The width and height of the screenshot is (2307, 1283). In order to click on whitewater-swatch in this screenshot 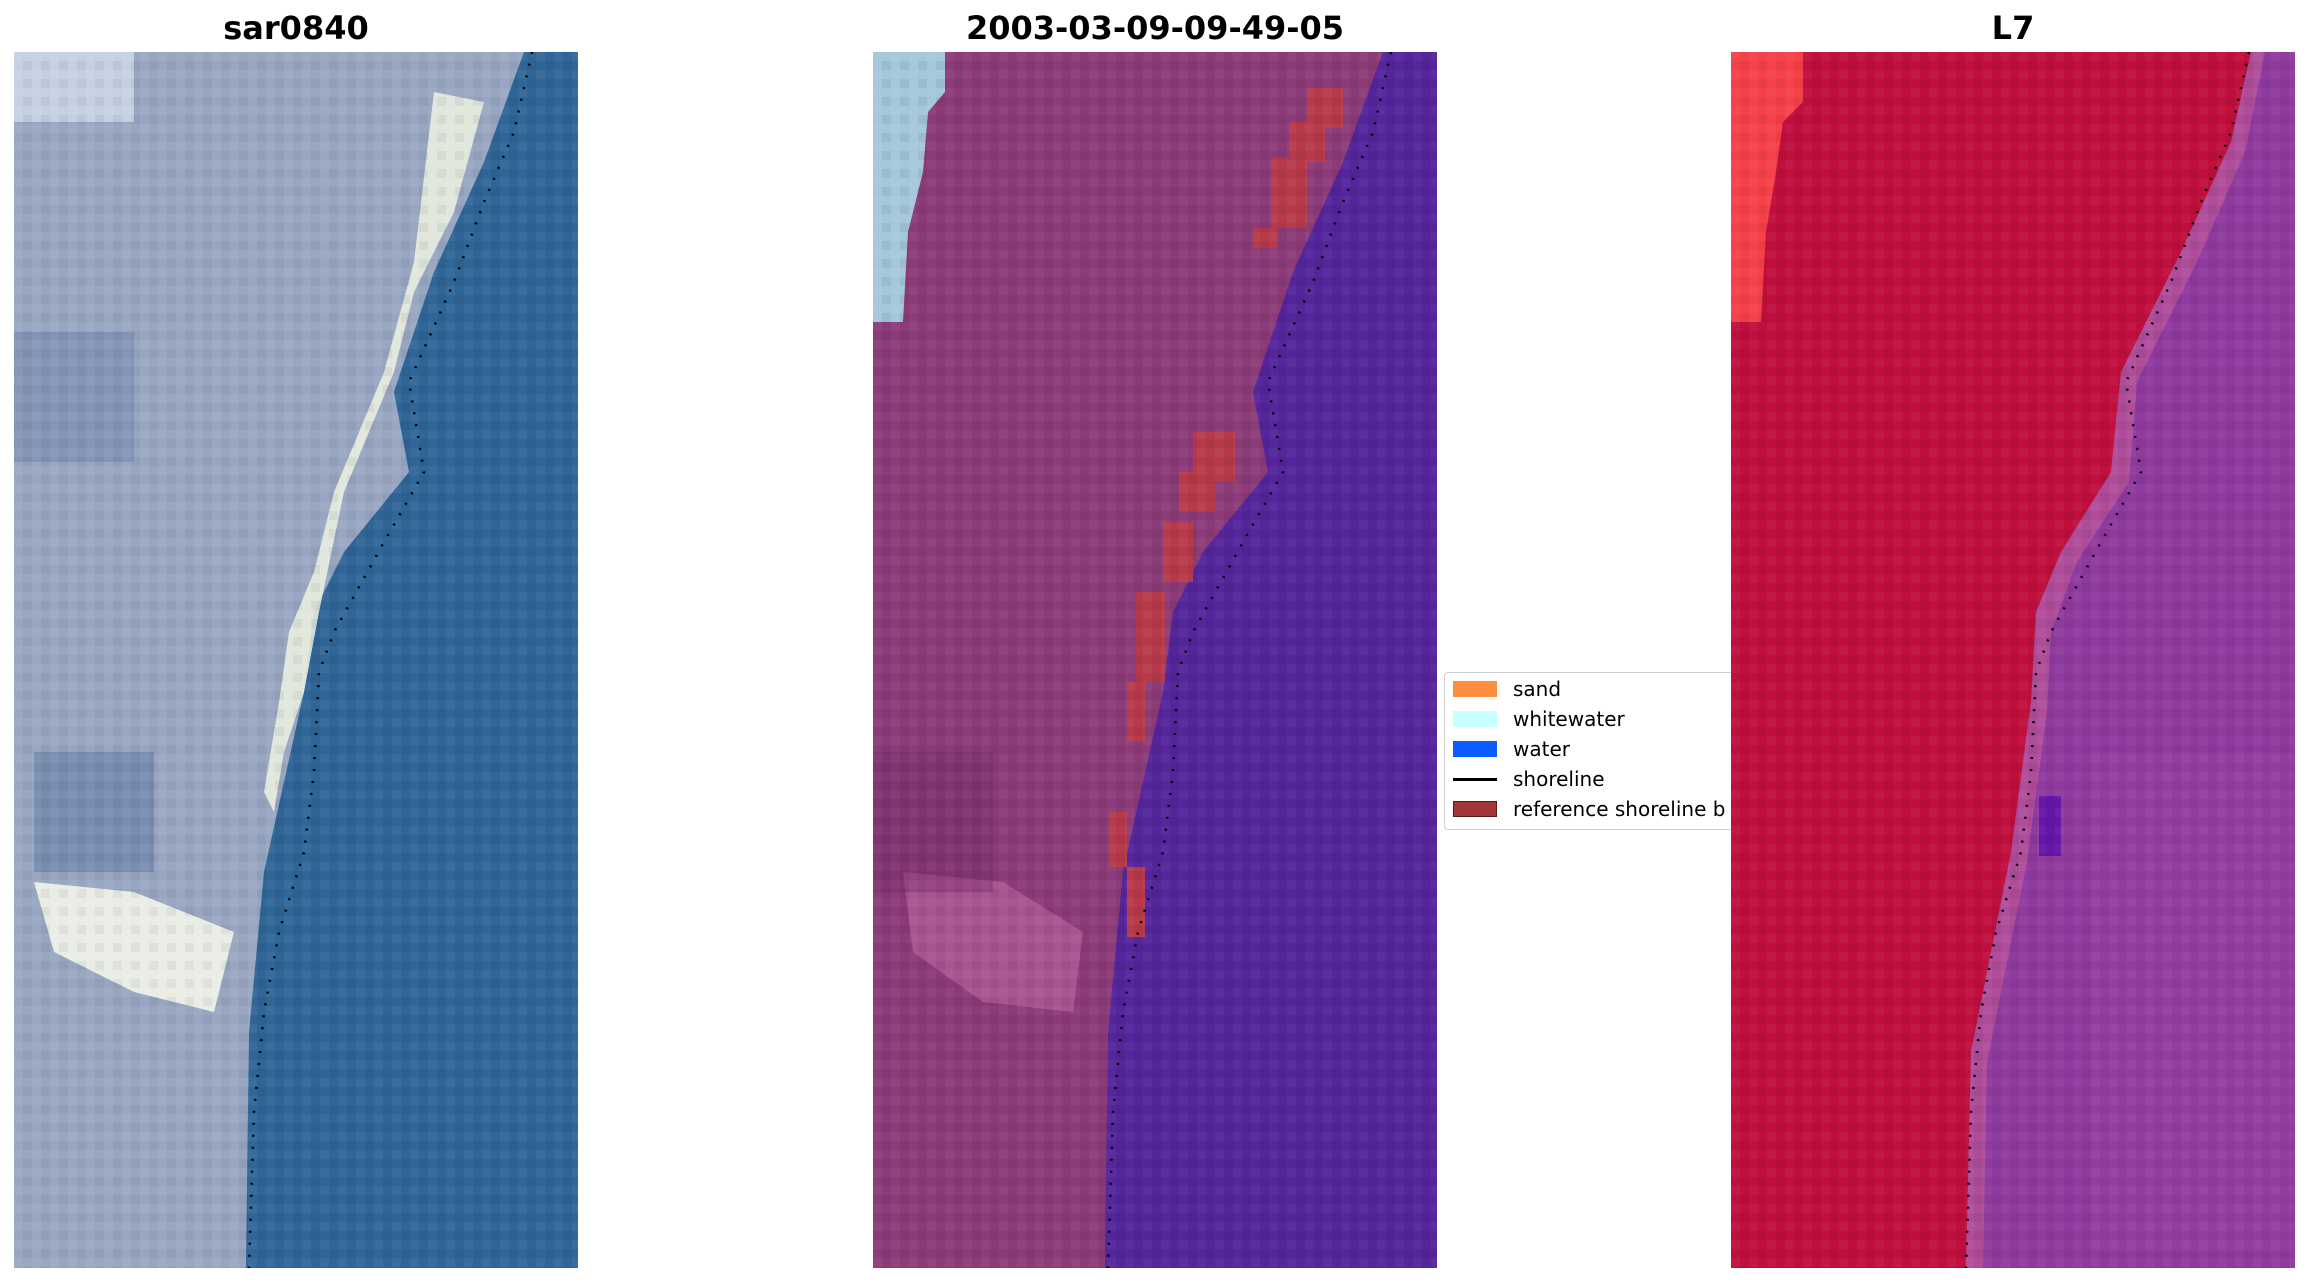, I will do `click(1475, 719)`.